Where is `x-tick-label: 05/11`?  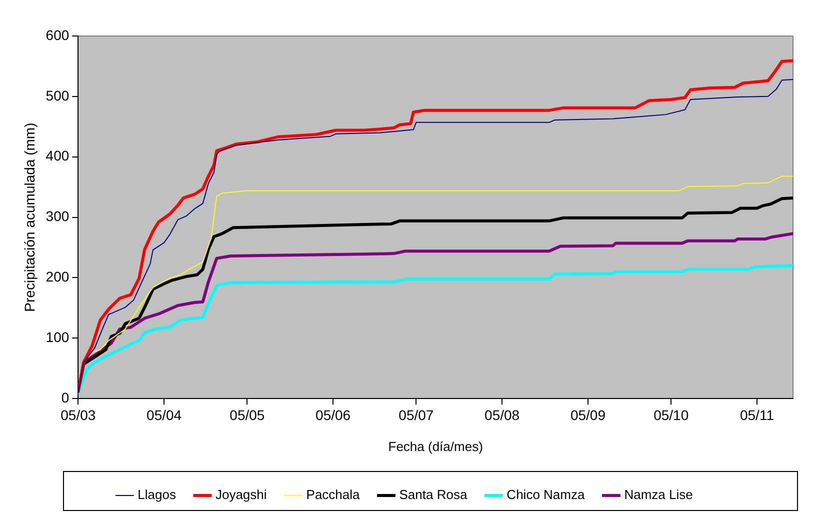 x-tick-label: 05/11 is located at coordinates (757, 414).